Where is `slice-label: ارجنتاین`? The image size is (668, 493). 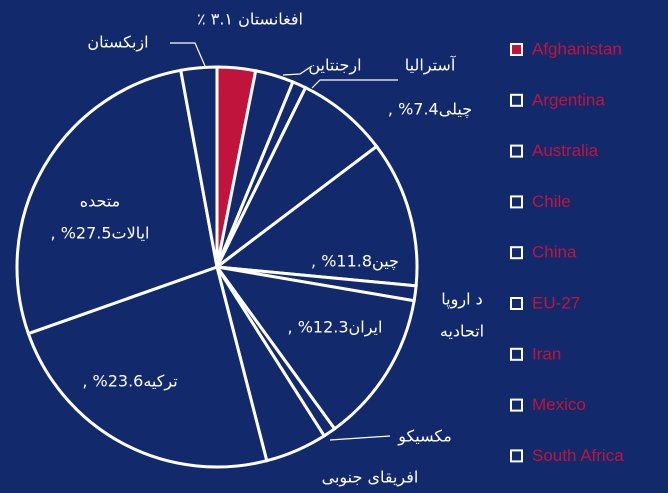 slice-label: ارجنتاین is located at coordinates (334, 66).